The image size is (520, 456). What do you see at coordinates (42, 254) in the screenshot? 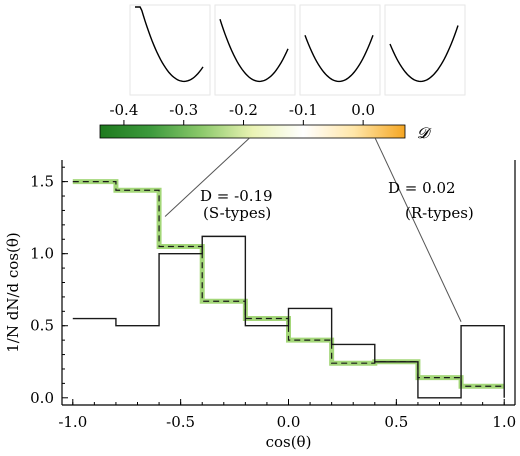
I see `y-tick-label: 1.0` at bounding box center [42, 254].